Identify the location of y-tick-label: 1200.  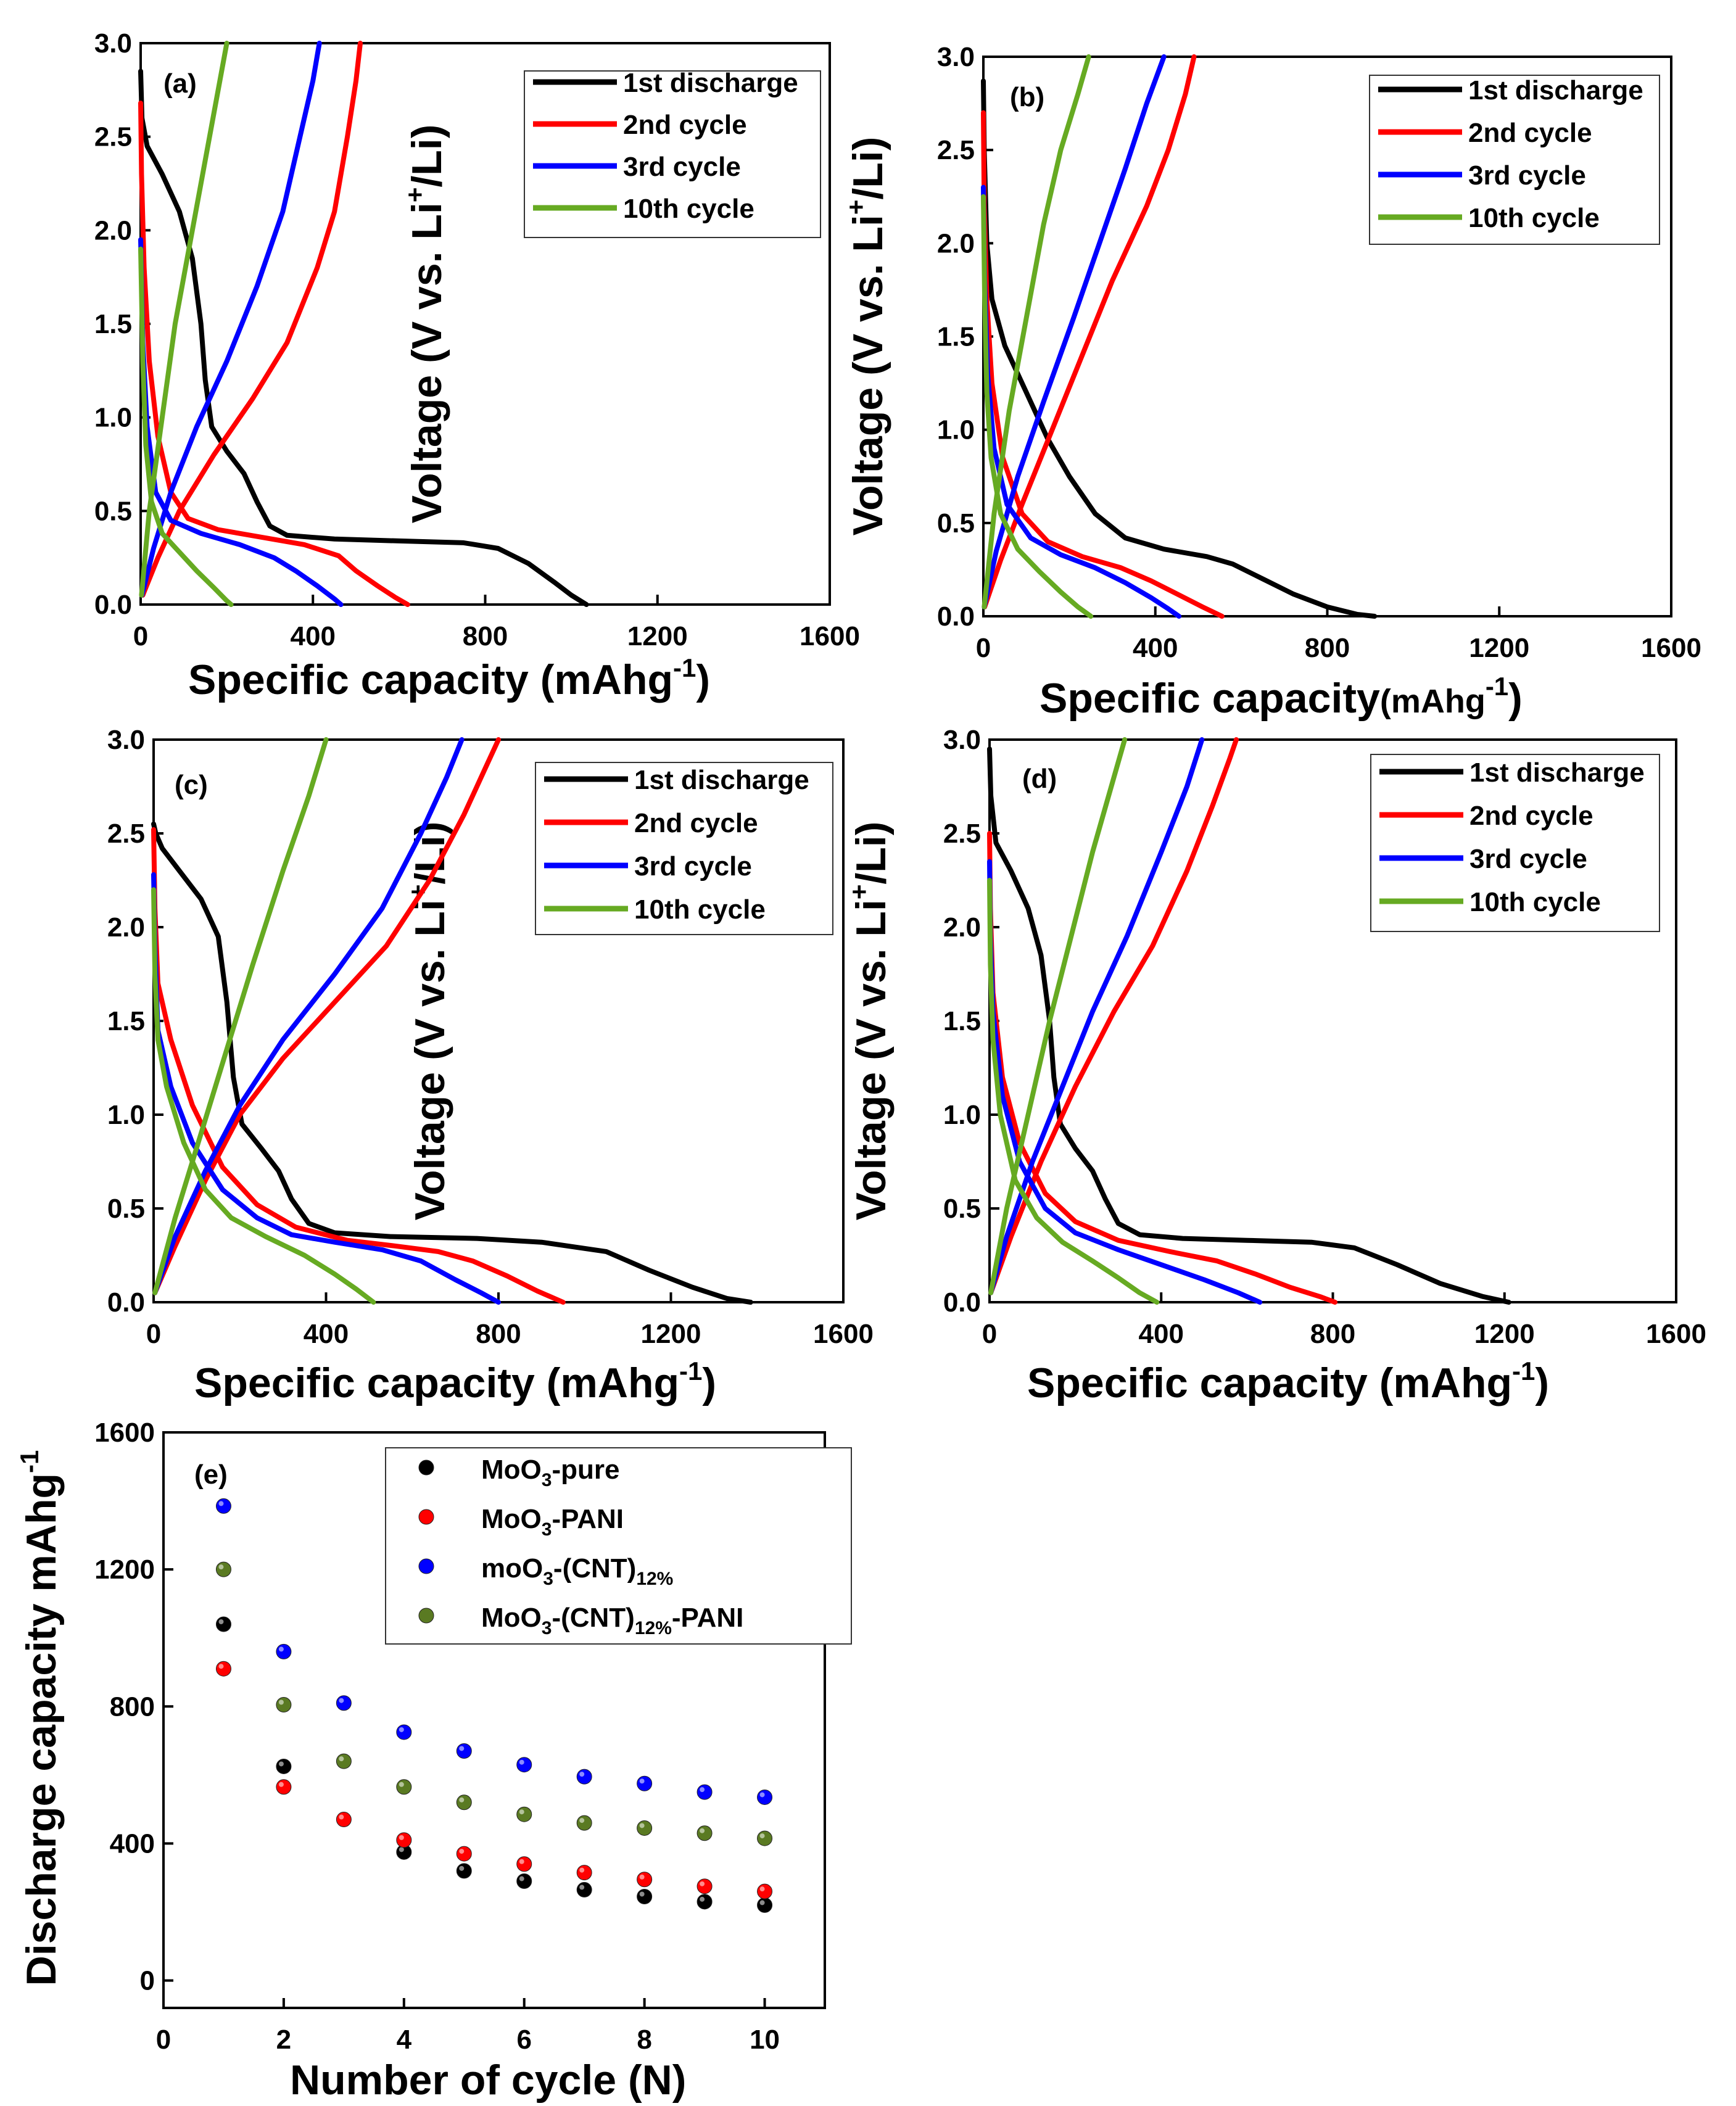
(124, 1570).